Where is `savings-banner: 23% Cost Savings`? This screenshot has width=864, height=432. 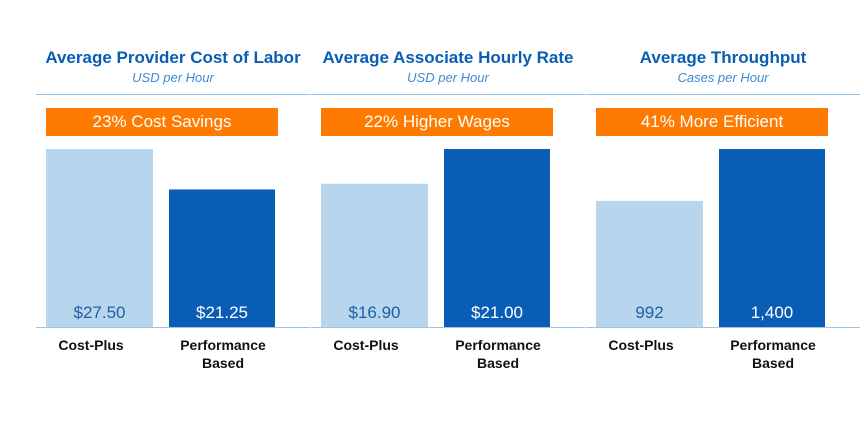
savings-banner: 23% Cost Savings is located at coordinates (162, 122).